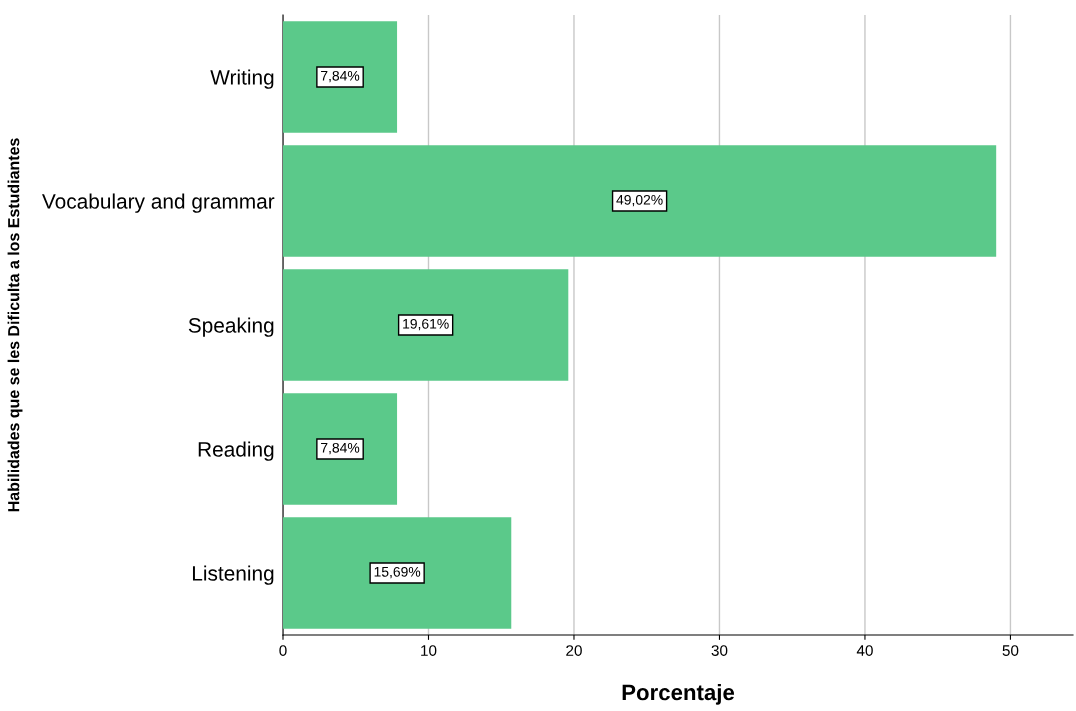  What do you see at coordinates (158, 203) in the screenshot?
I see `y-tick-label: Vocabulary and grammar` at bounding box center [158, 203].